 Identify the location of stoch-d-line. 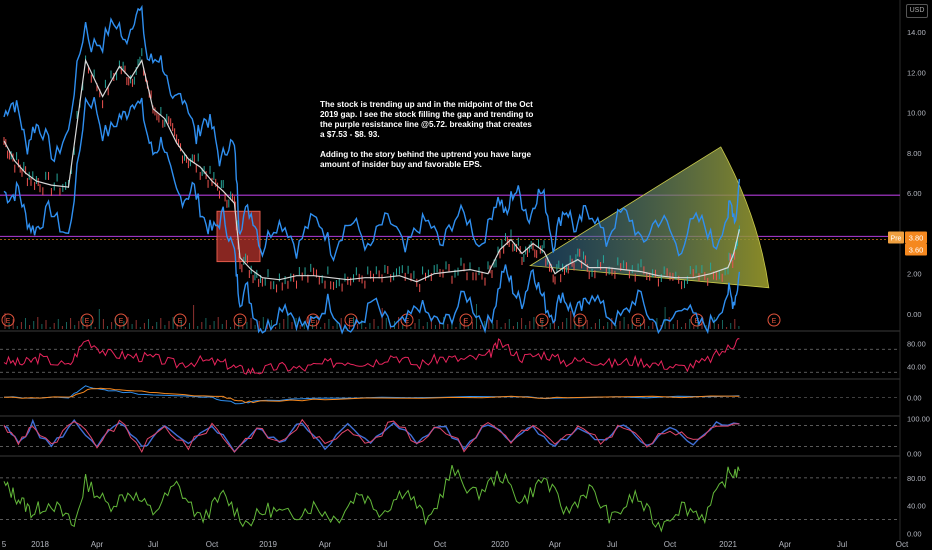
(371, 435).